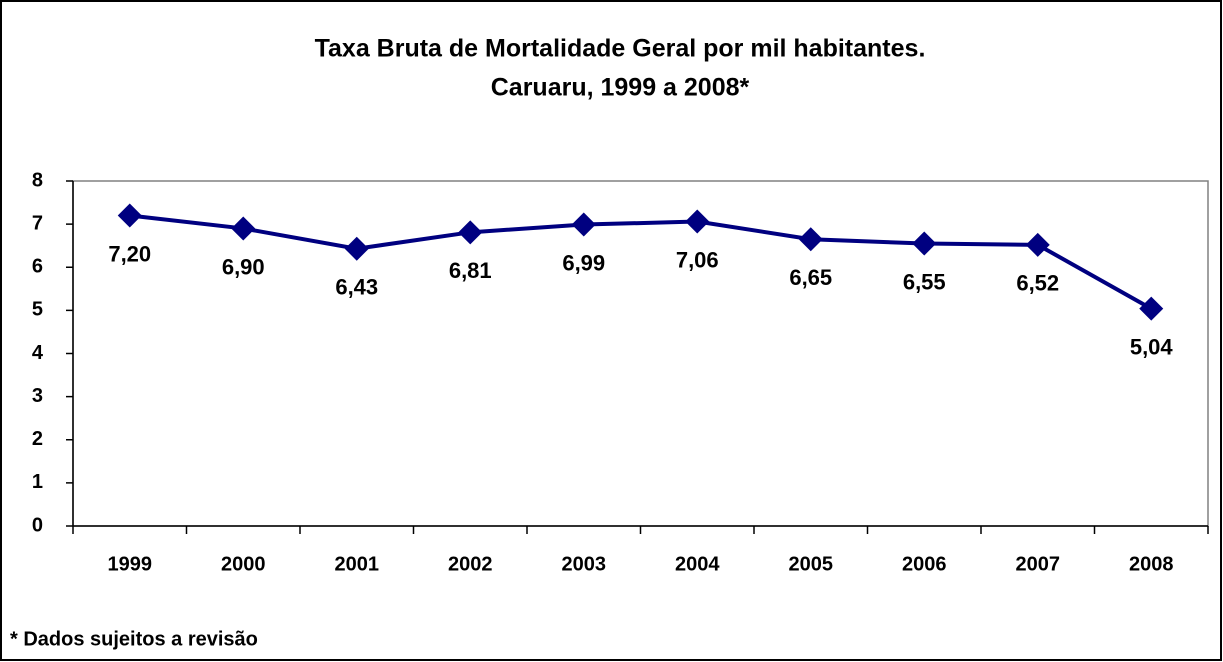 This screenshot has height=662, width=1223. What do you see at coordinates (1151, 564) in the screenshot?
I see `x-tick-label: 2008` at bounding box center [1151, 564].